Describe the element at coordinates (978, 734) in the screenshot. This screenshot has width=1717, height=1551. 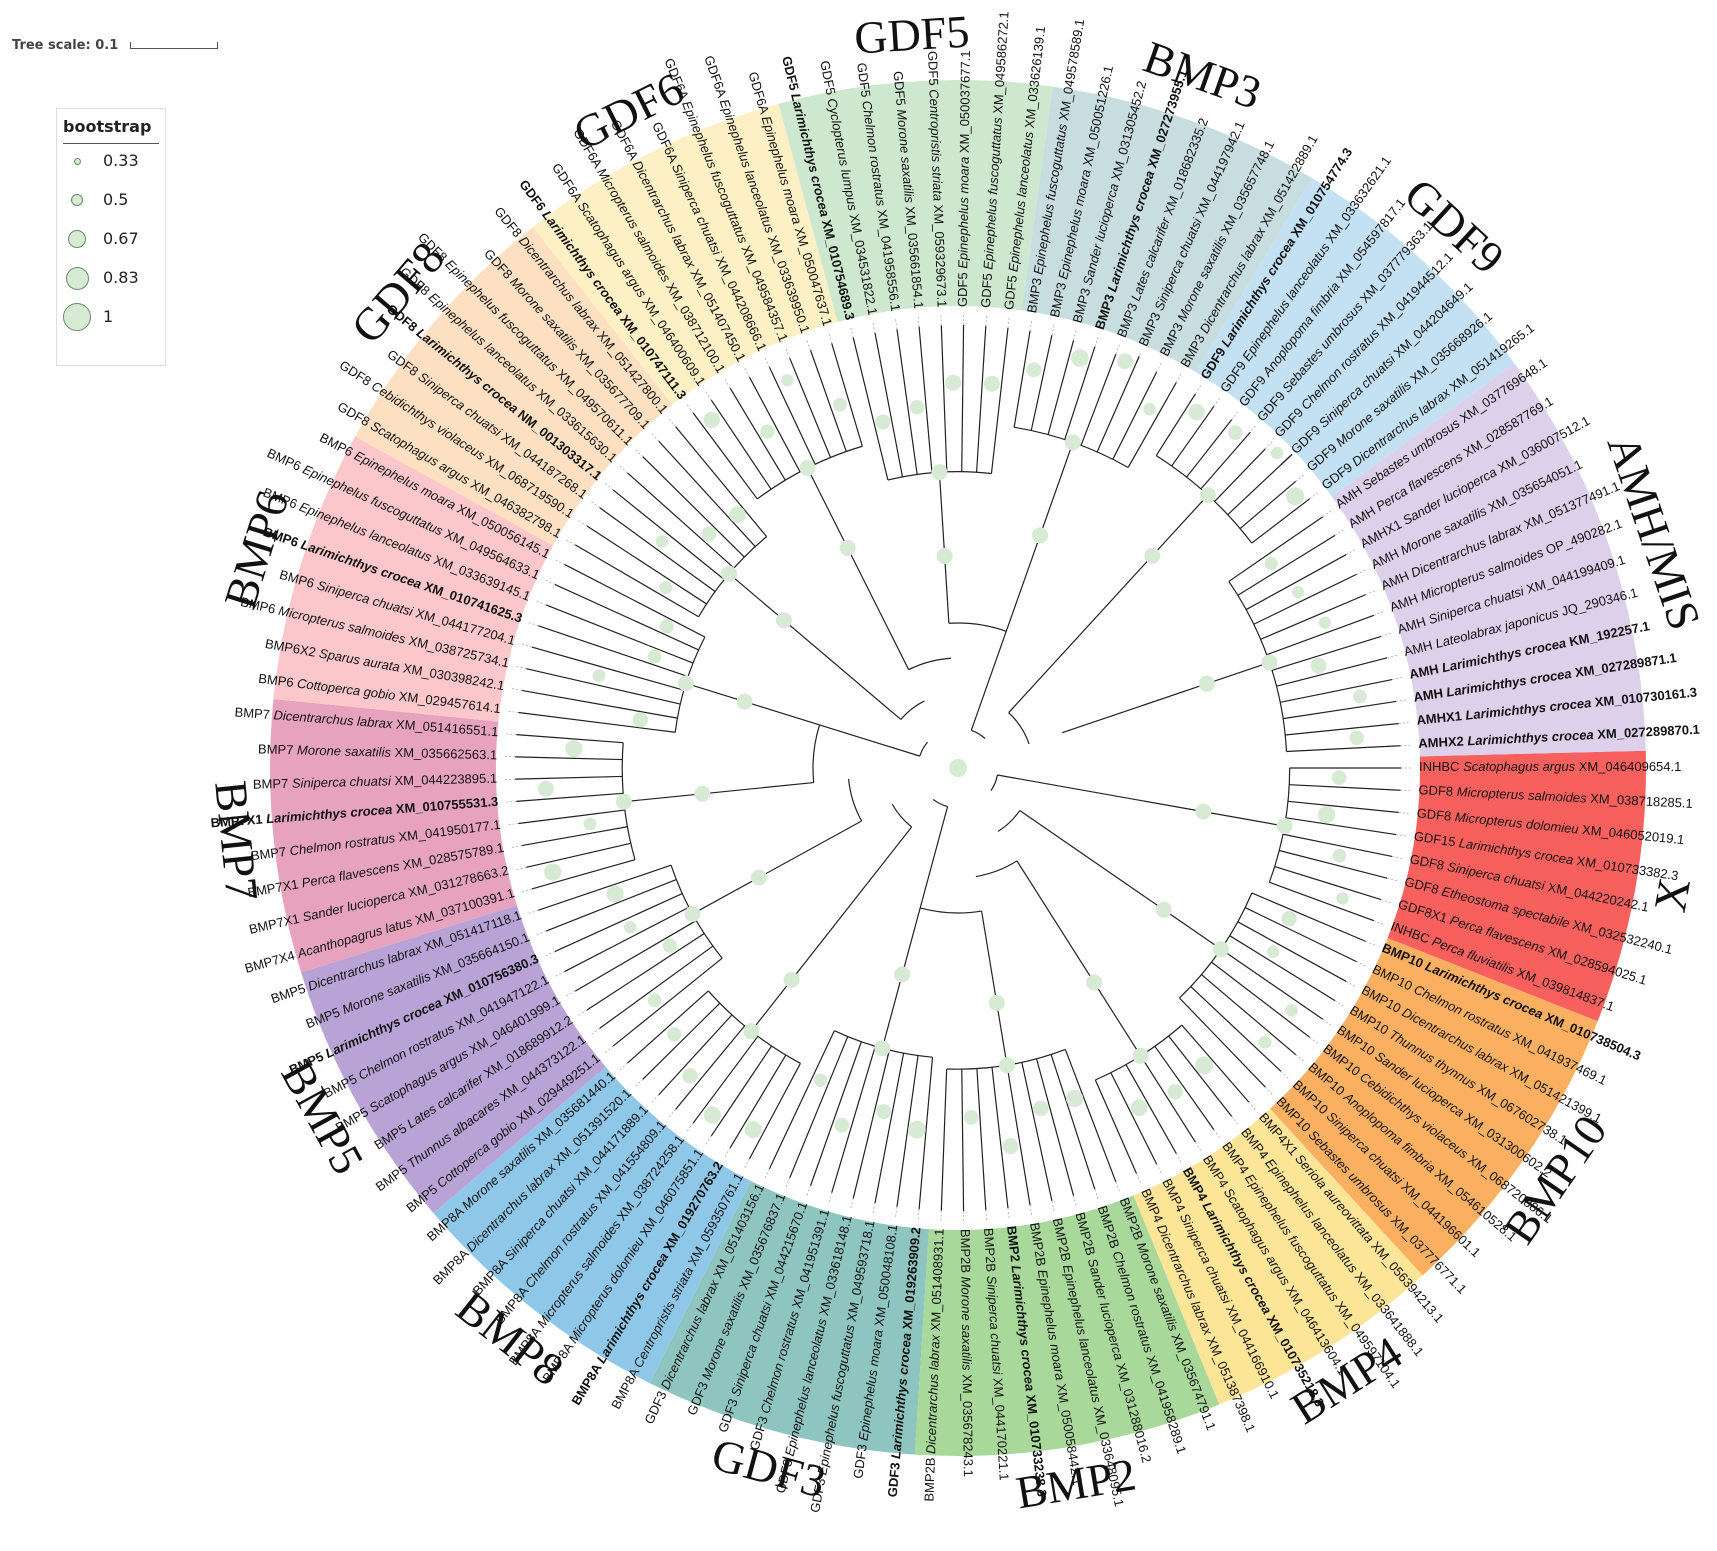
I see `backbone-arc` at that location.